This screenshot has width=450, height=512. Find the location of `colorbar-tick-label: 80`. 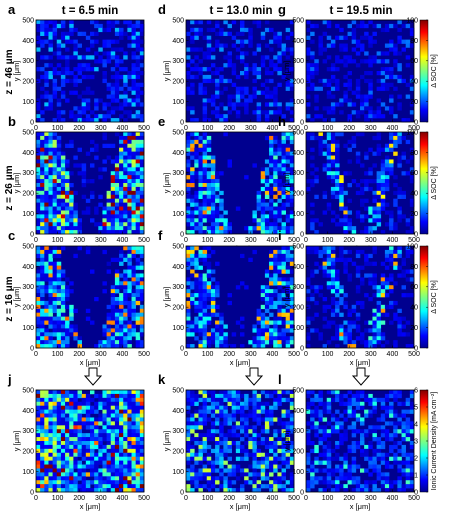

colorbar-tick-label: 80 is located at coordinates (414, 153).